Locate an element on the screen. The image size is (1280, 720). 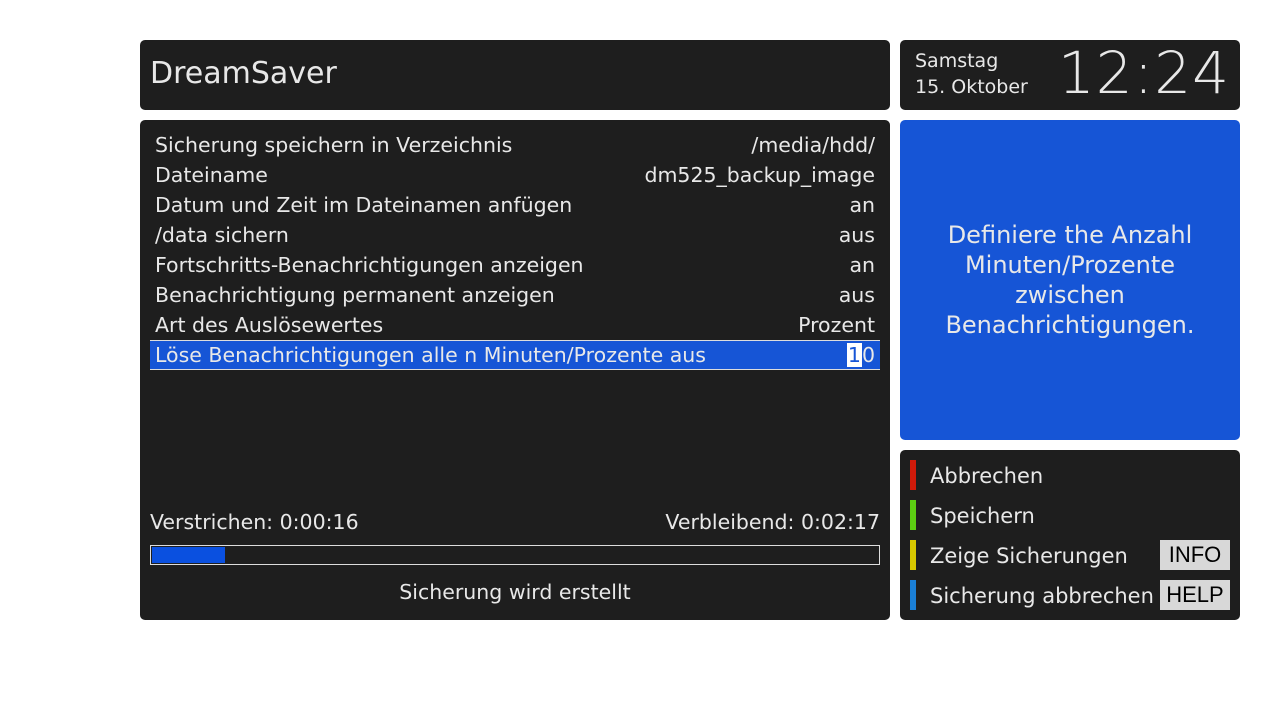
green-key-save: Speichern is located at coordinates (1070, 515).